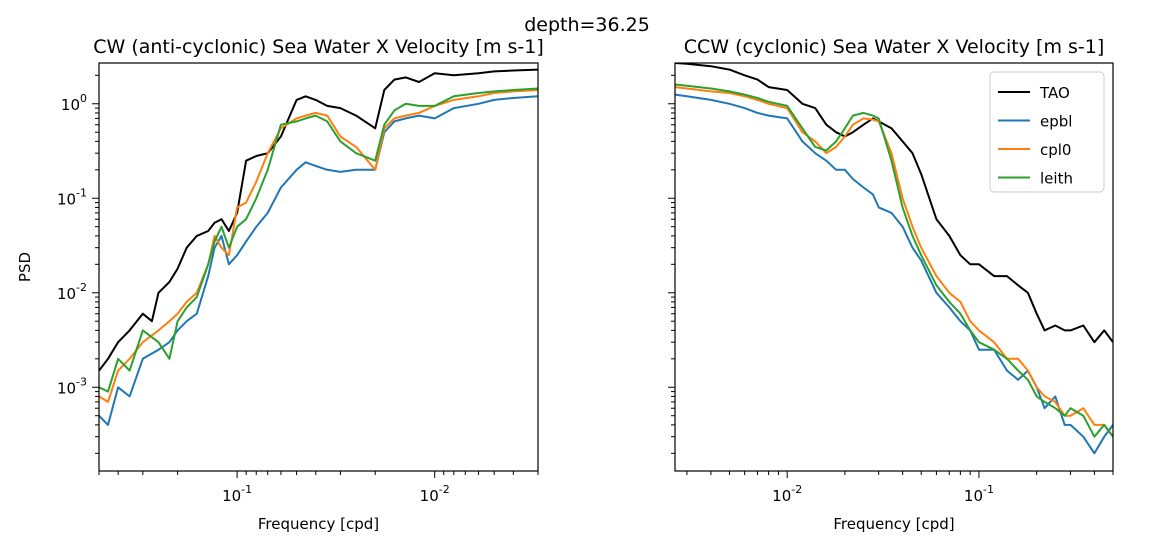 The image size is (1166, 547). I want to click on legend-label: cpl0, so click(1055, 150).